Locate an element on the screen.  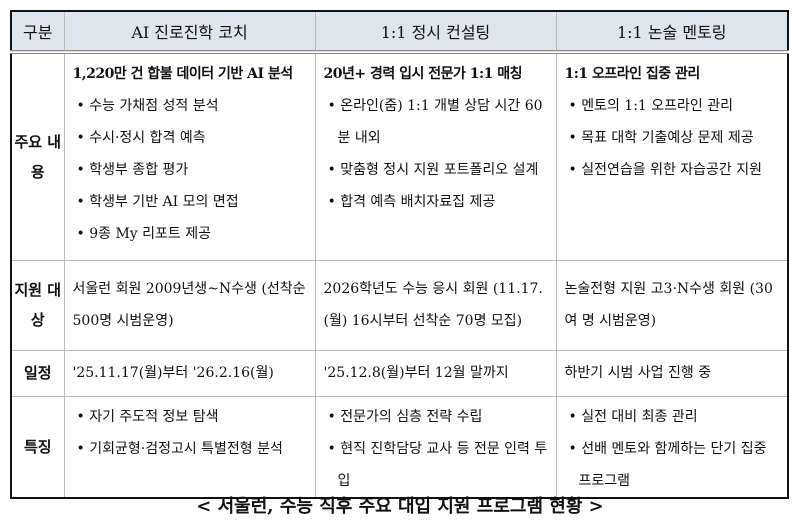
table-caption: < 서울런, 수능 직후 주요 대입 지원 프로그램 현황 > is located at coordinates (400, 506).